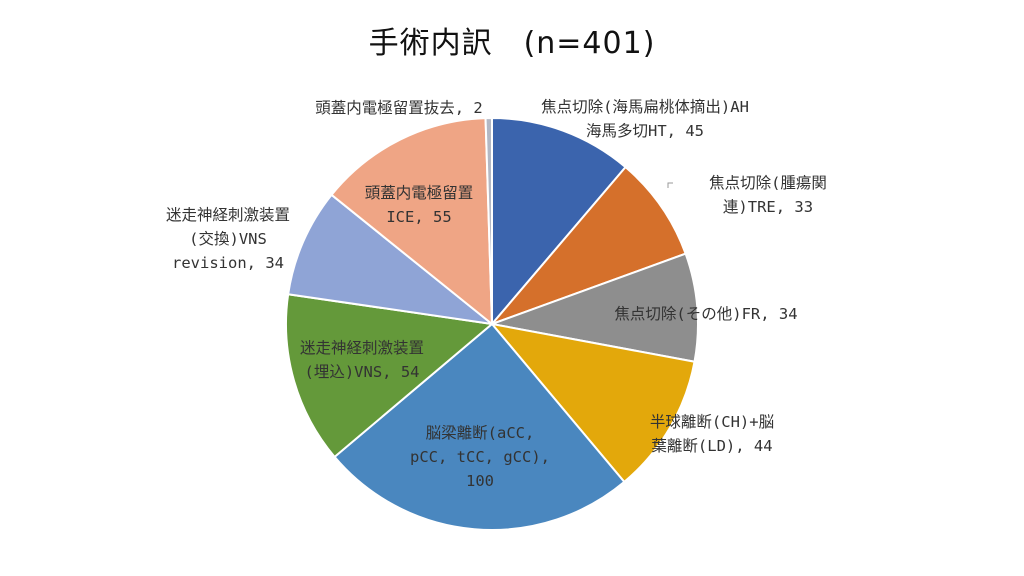  What do you see at coordinates (419, 205) in the screenshot?
I see `slice-label: 頭蓋内電極留置 ICE, 55` at bounding box center [419, 205].